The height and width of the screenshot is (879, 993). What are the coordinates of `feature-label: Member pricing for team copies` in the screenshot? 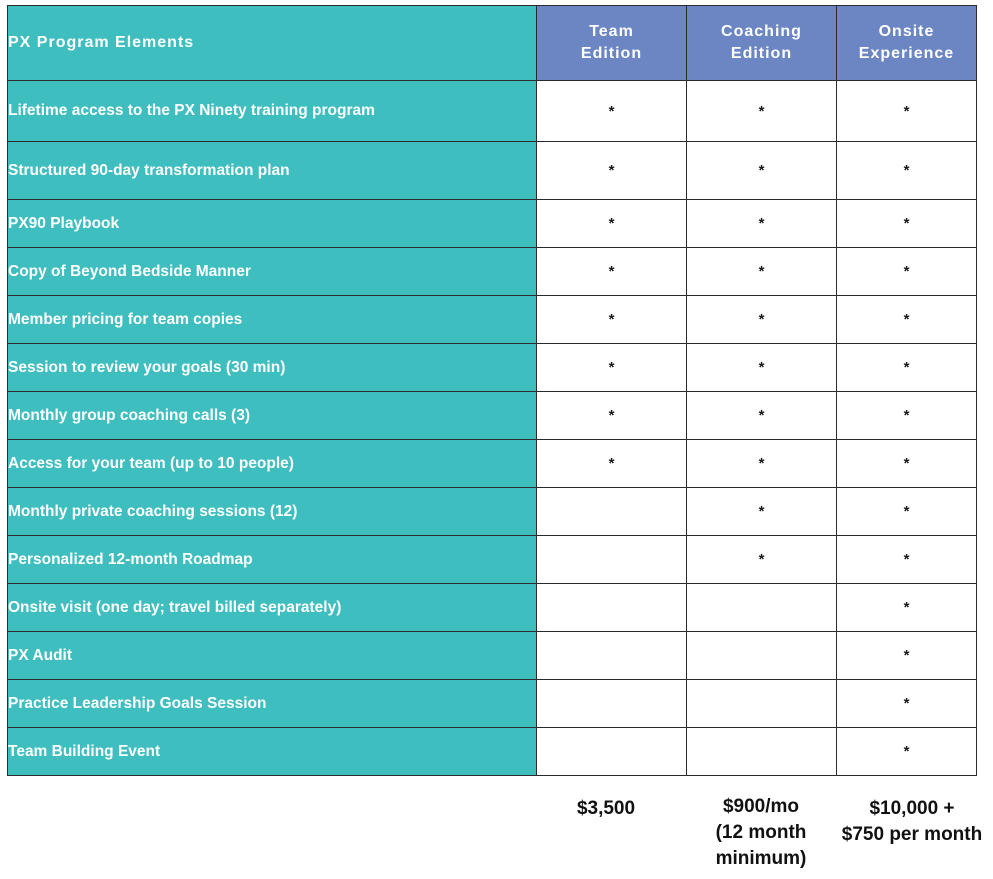 It's located at (272, 319).